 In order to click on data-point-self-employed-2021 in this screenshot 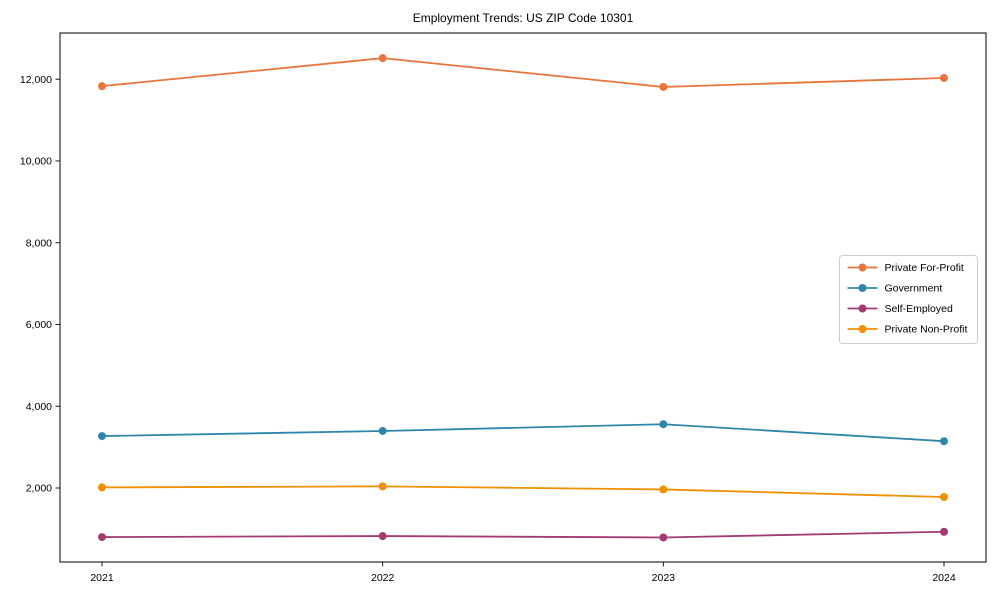, I will do `click(102, 537)`.